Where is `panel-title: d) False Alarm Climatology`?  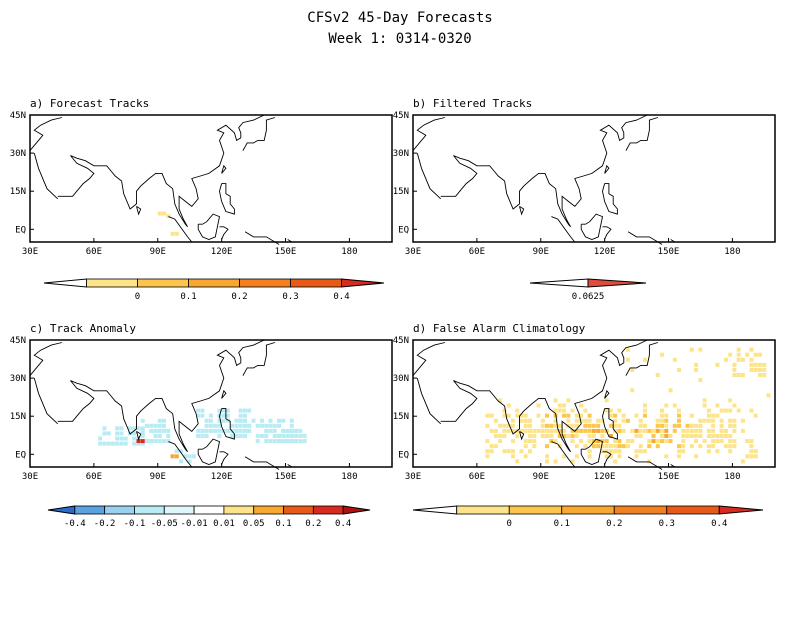 panel-title: d) False Alarm Climatology is located at coordinates (499, 328).